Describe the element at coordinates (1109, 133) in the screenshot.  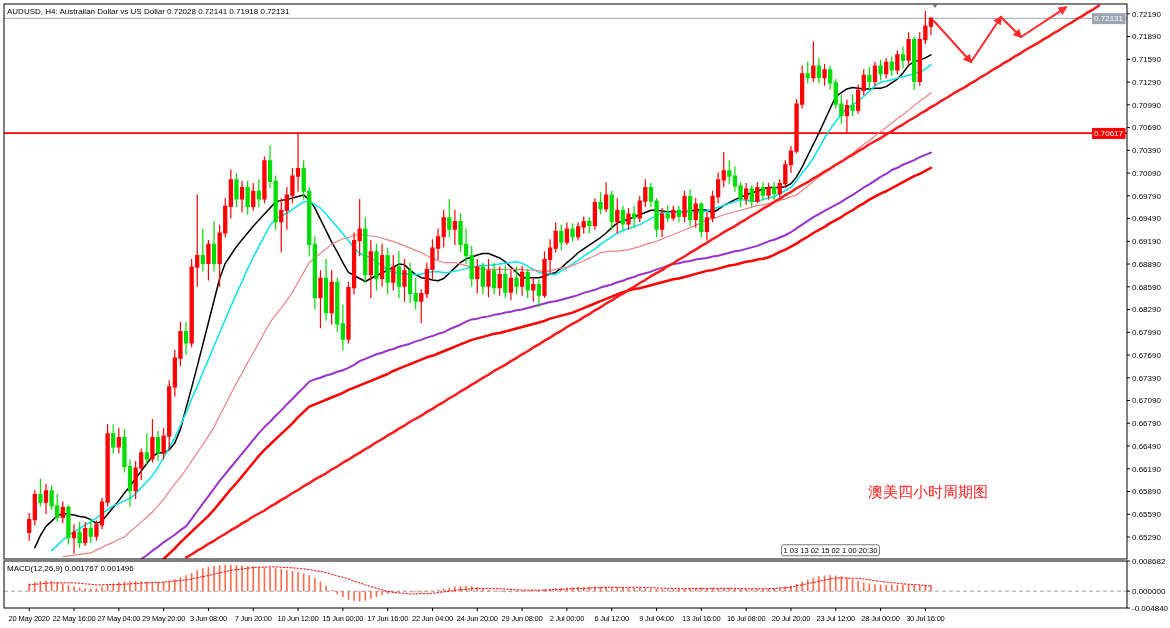
I see `ref-line-label: 0.70617` at that location.